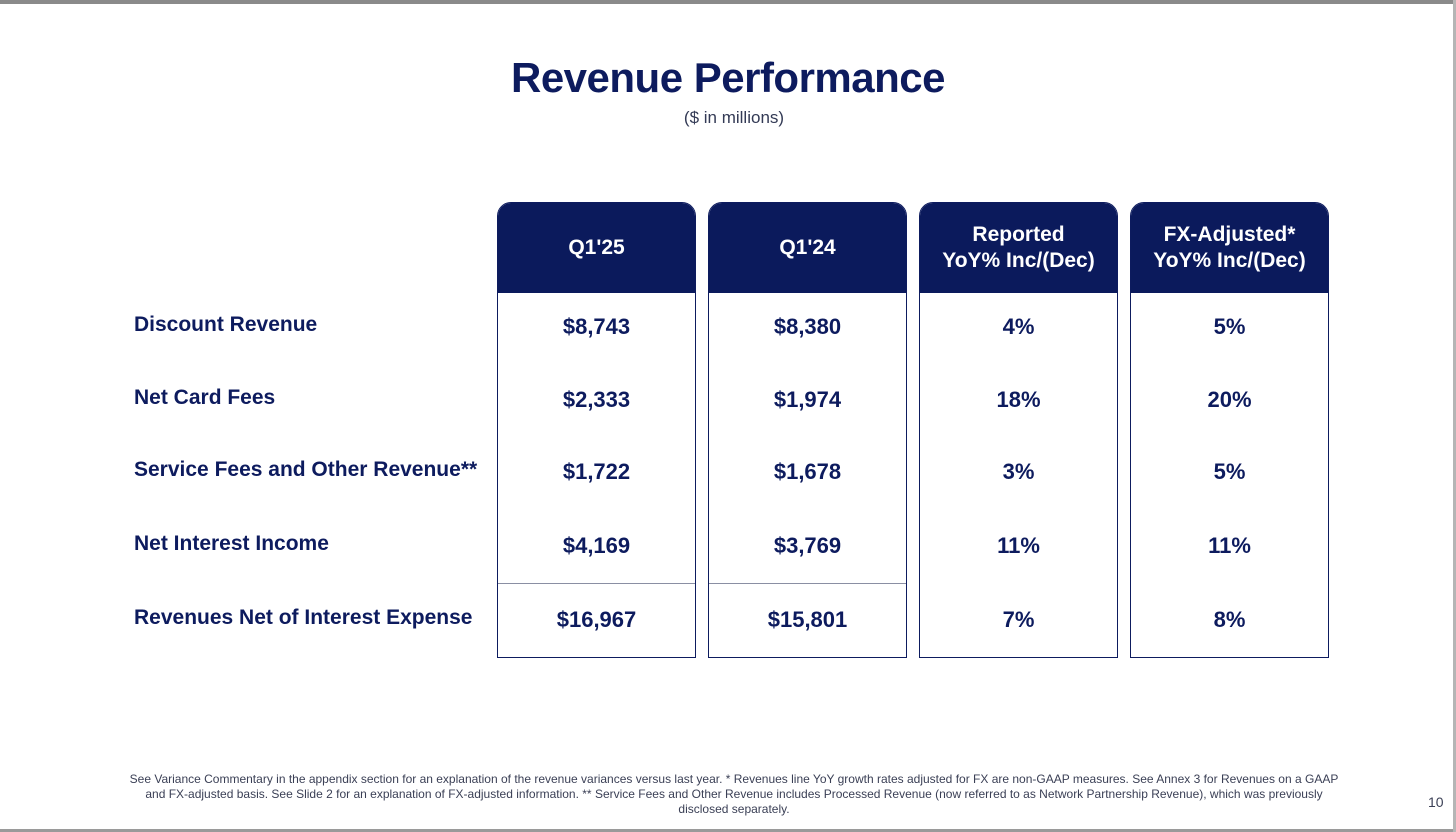 This screenshot has width=1456, height=832. Describe the element at coordinates (807, 471) in the screenshot. I see `cell-value: $1,678` at that location.